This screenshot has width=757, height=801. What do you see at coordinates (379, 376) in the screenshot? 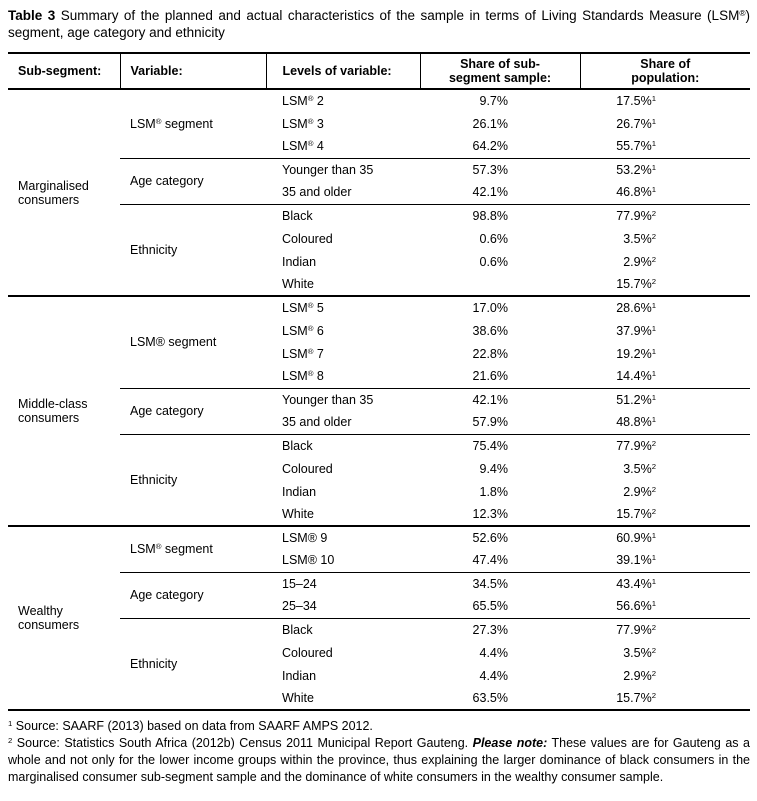
I see `table-row: LSM® 8 21.6% 14.4%1` at bounding box center [379, 376].